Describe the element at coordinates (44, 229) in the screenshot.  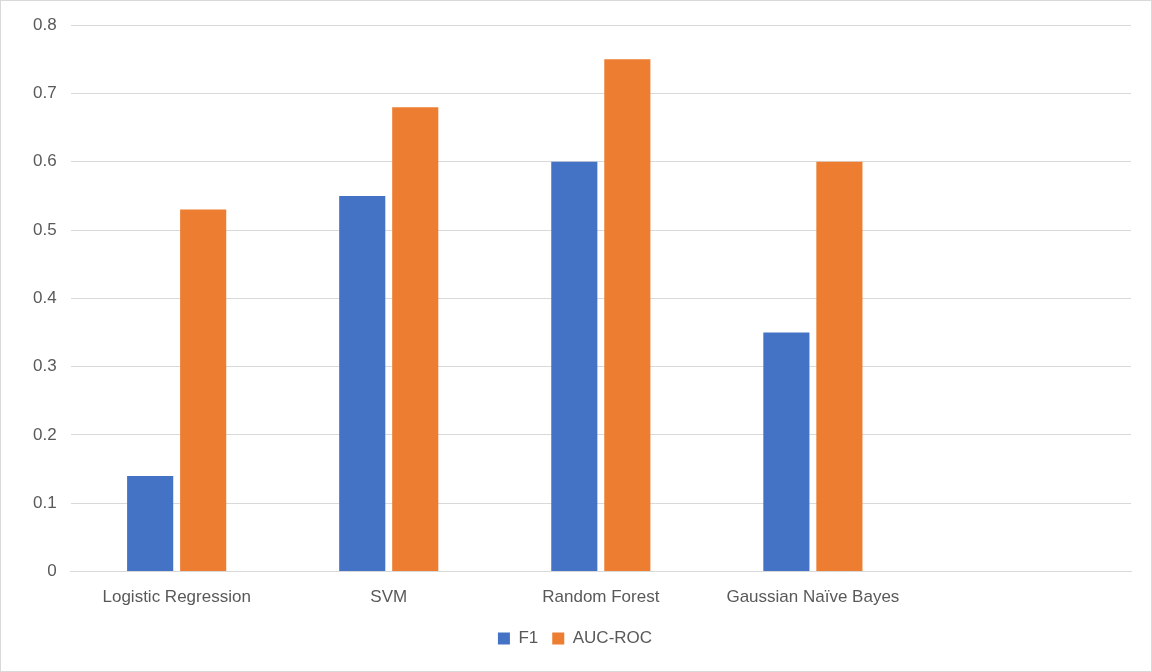
I see `y-tick-label: 0.5` at that location.